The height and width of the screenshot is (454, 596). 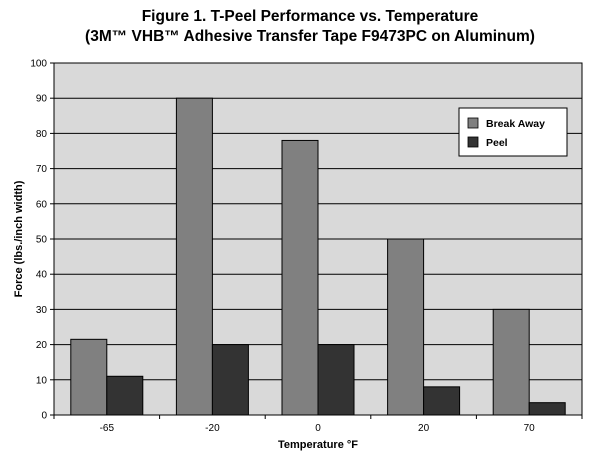 I want to click on legend-swatch-break-away, so click(x=473, y=123).